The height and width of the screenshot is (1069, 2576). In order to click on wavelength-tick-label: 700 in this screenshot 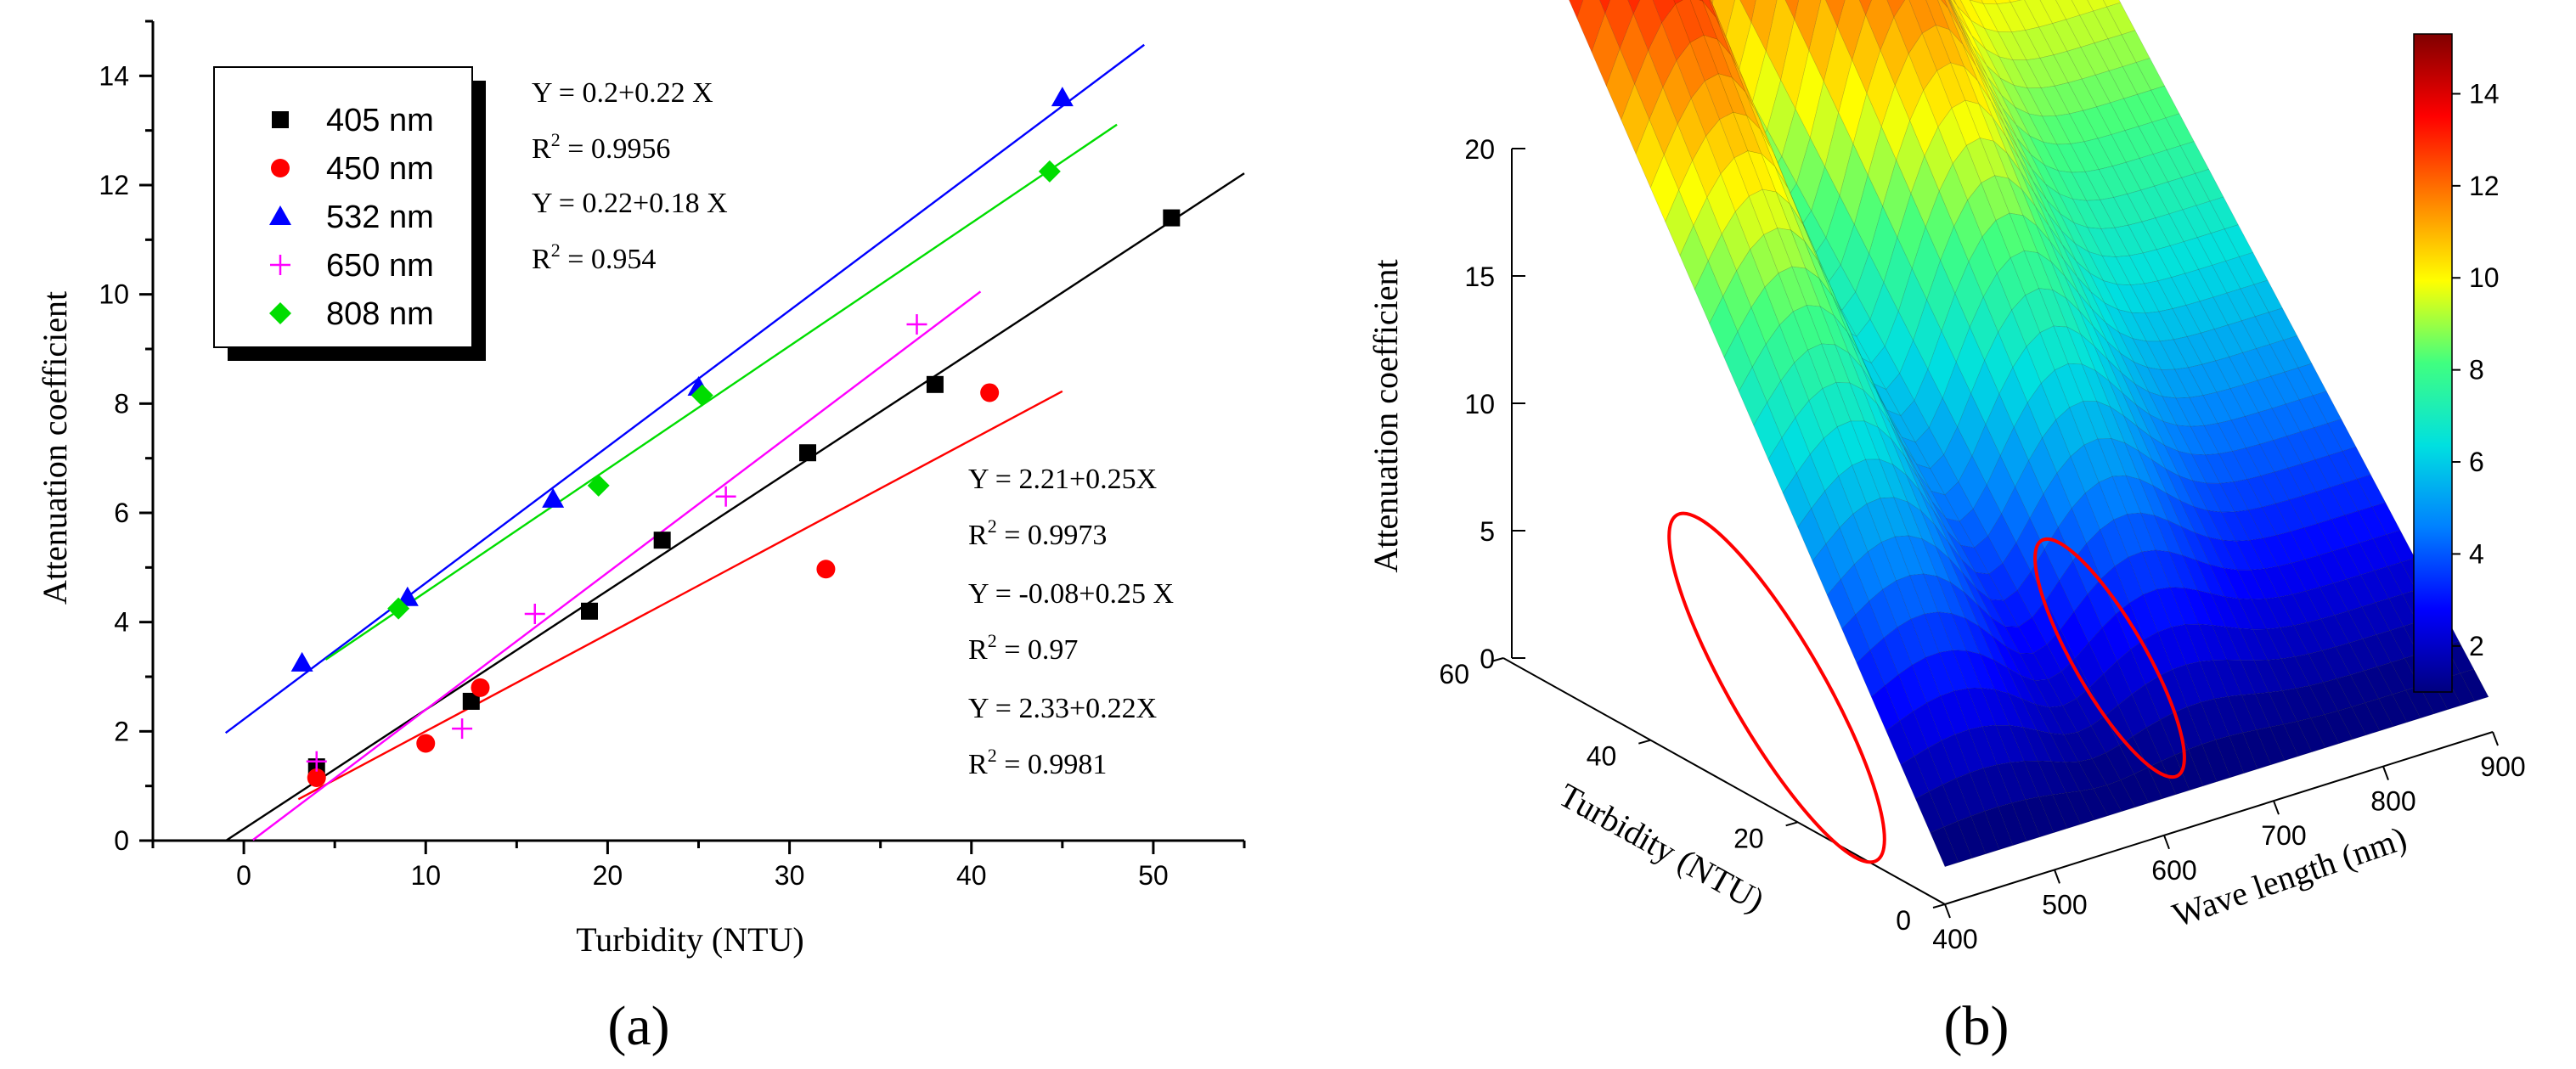, I will do `click(2283, 836)`.